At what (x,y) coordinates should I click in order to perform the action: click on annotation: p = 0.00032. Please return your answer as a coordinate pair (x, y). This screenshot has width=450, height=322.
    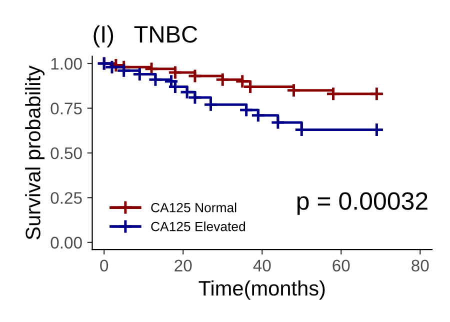
    Looking at the image, I should click on (362, 203).